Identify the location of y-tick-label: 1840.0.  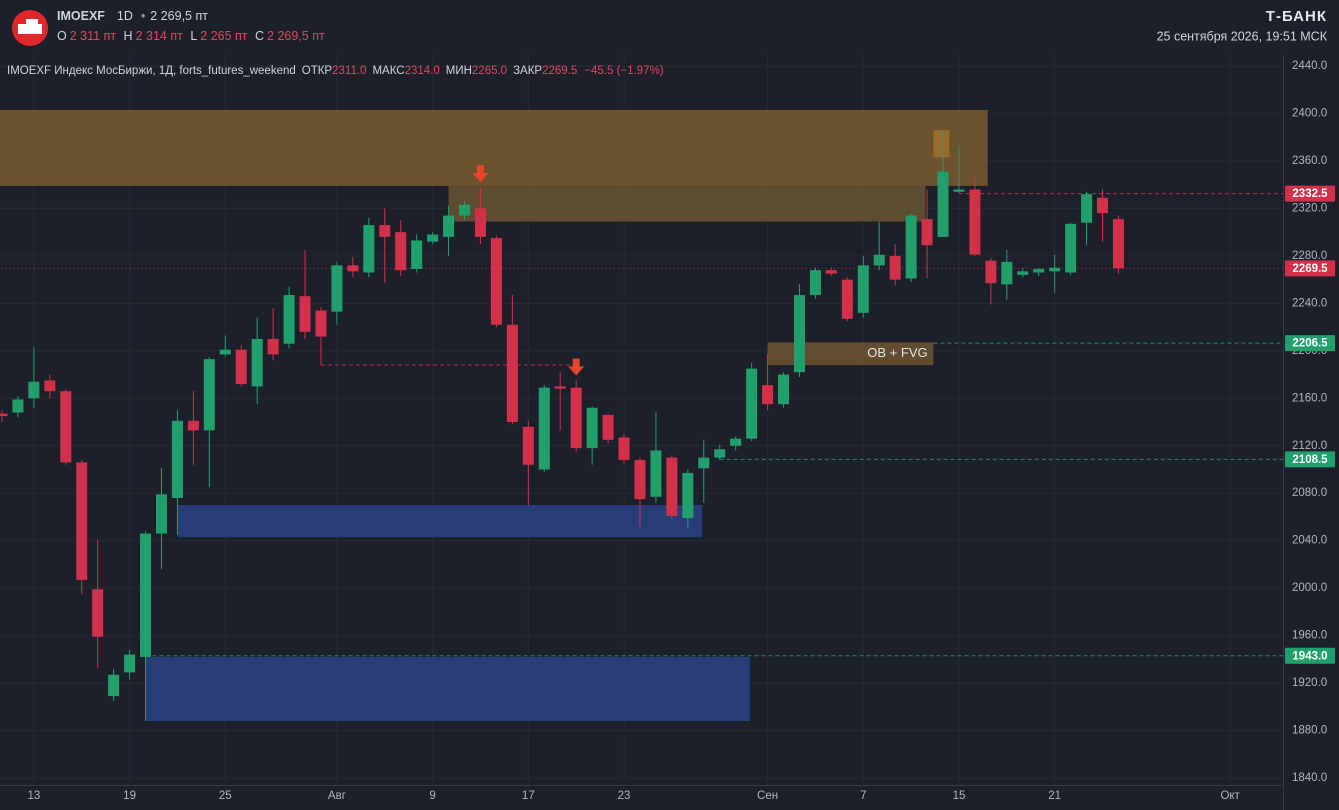
(1309, 778).